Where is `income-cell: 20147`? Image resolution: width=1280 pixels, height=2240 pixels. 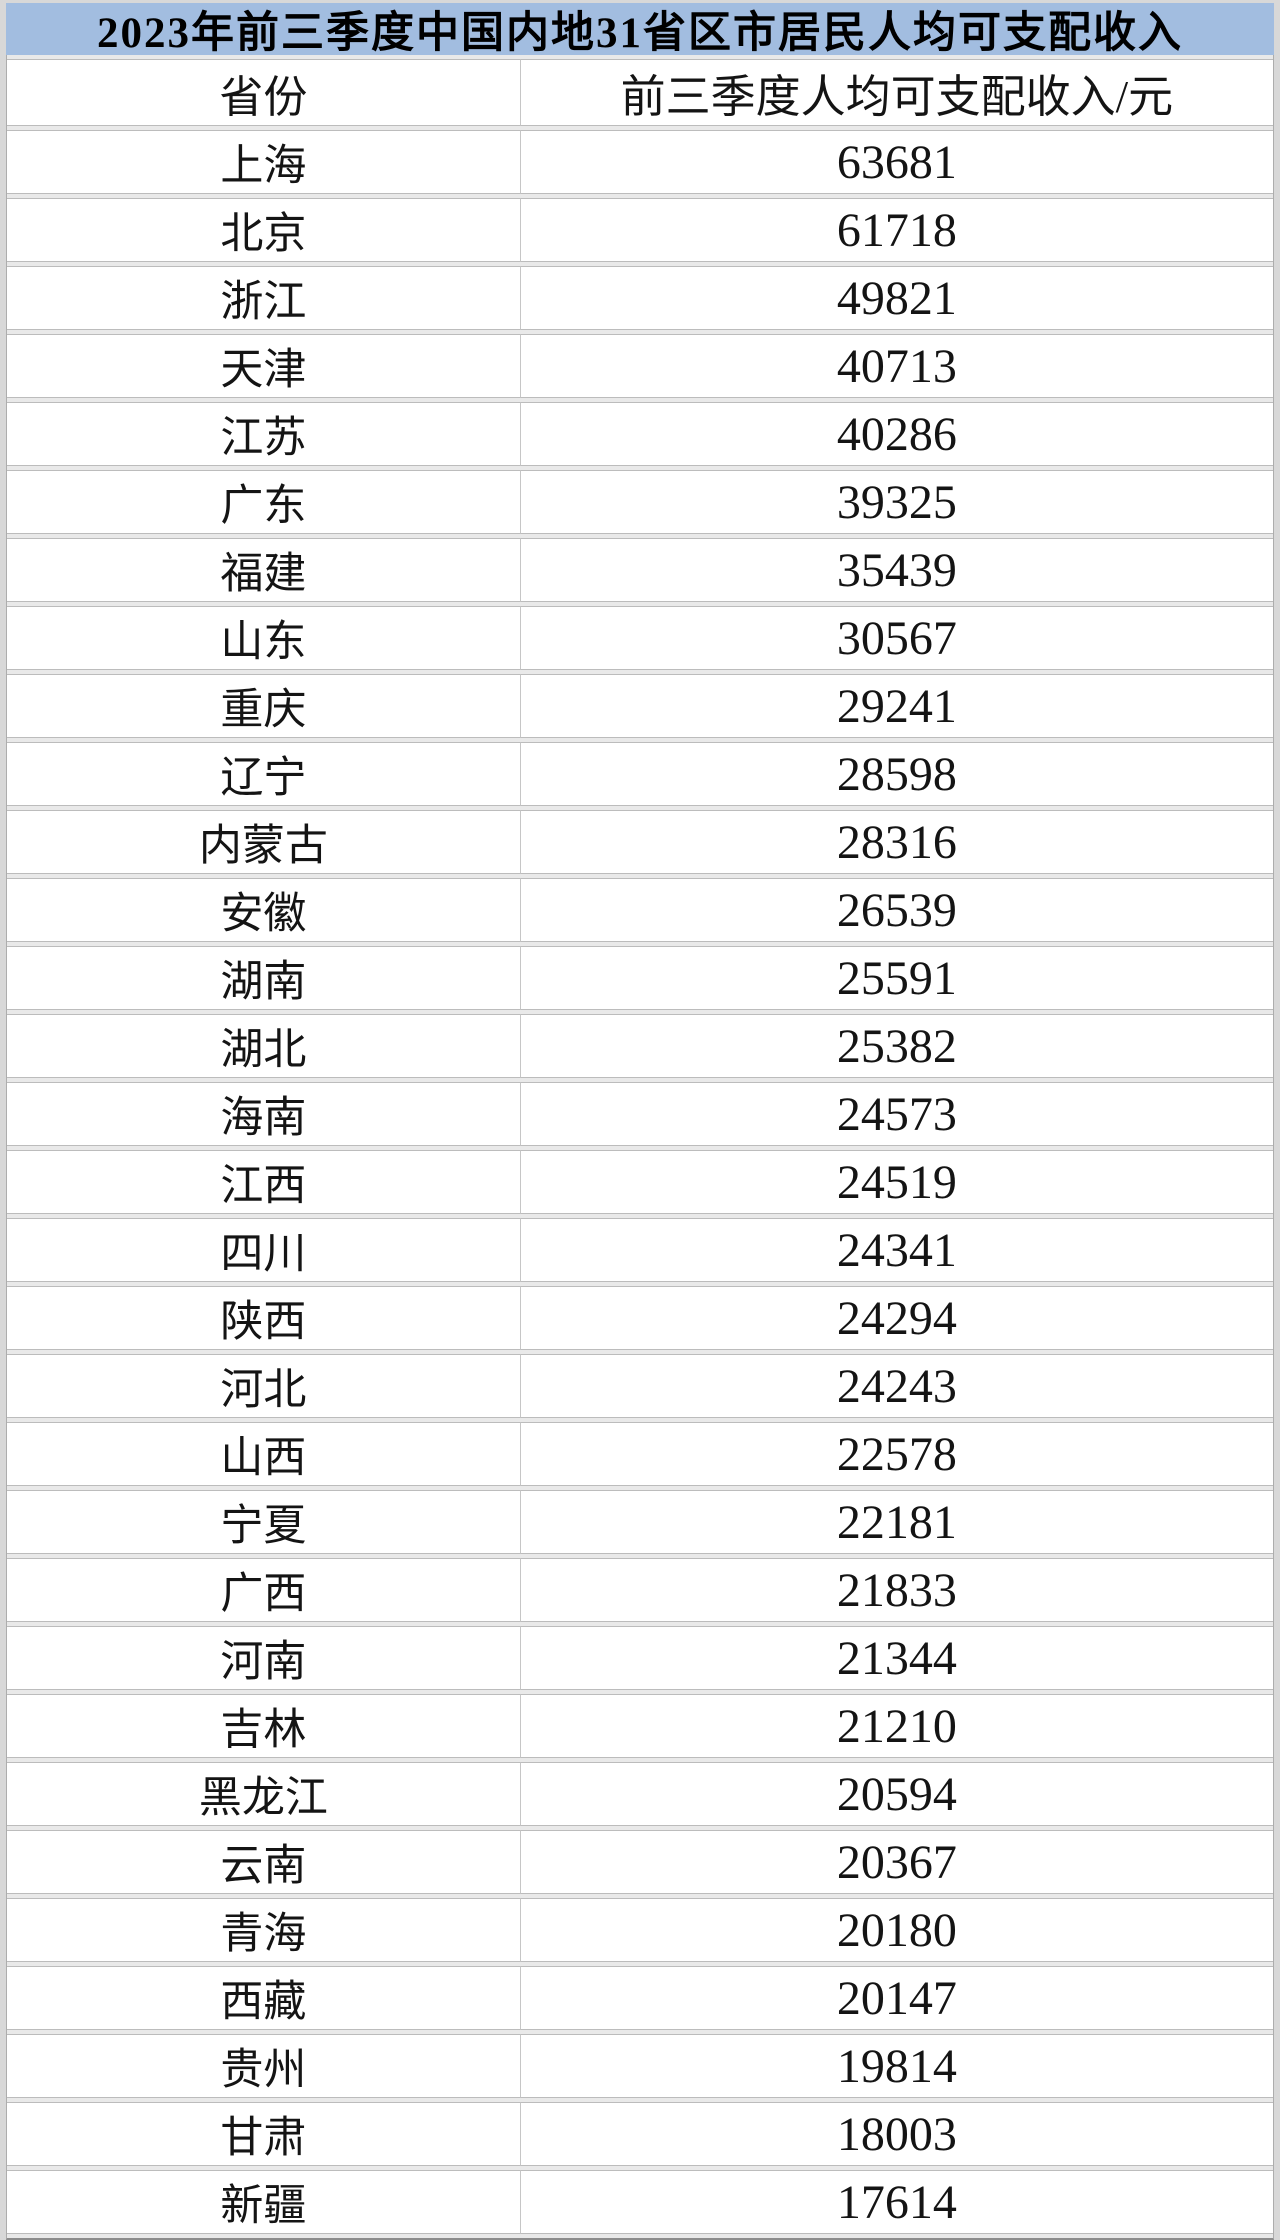
income-cell: 20147 is located at coordinates (896, 1998).